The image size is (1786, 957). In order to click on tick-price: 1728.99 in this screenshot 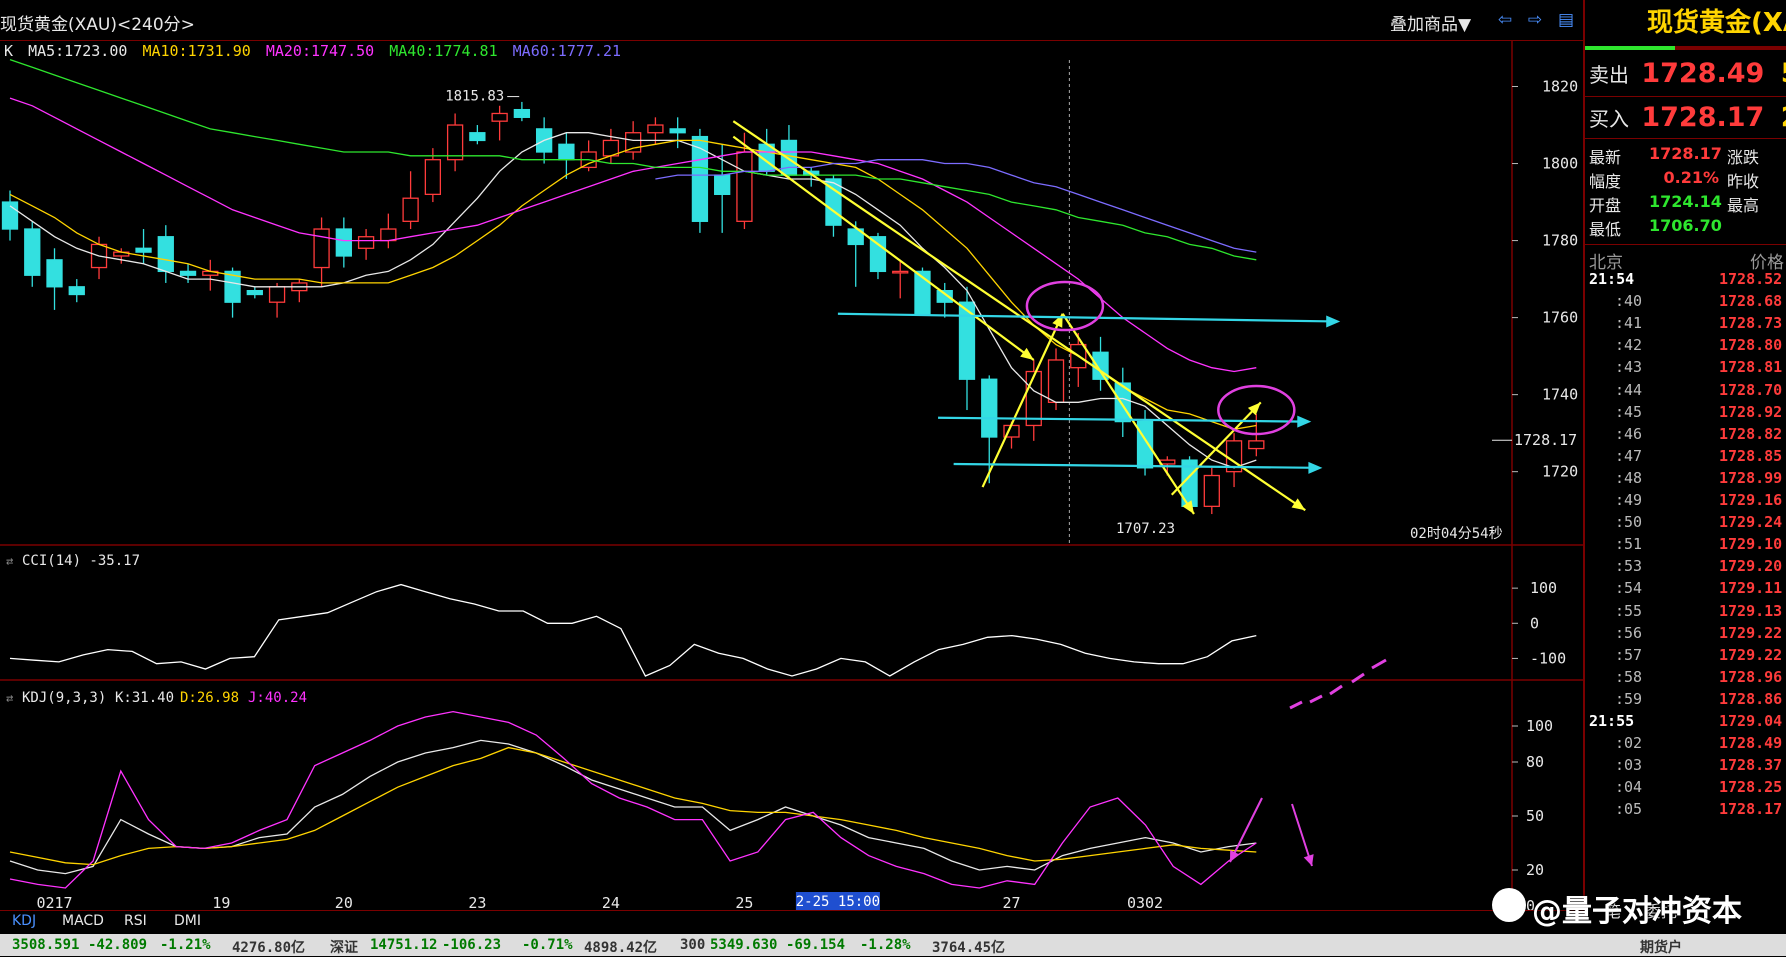, I will do `click(1751, 477)`.